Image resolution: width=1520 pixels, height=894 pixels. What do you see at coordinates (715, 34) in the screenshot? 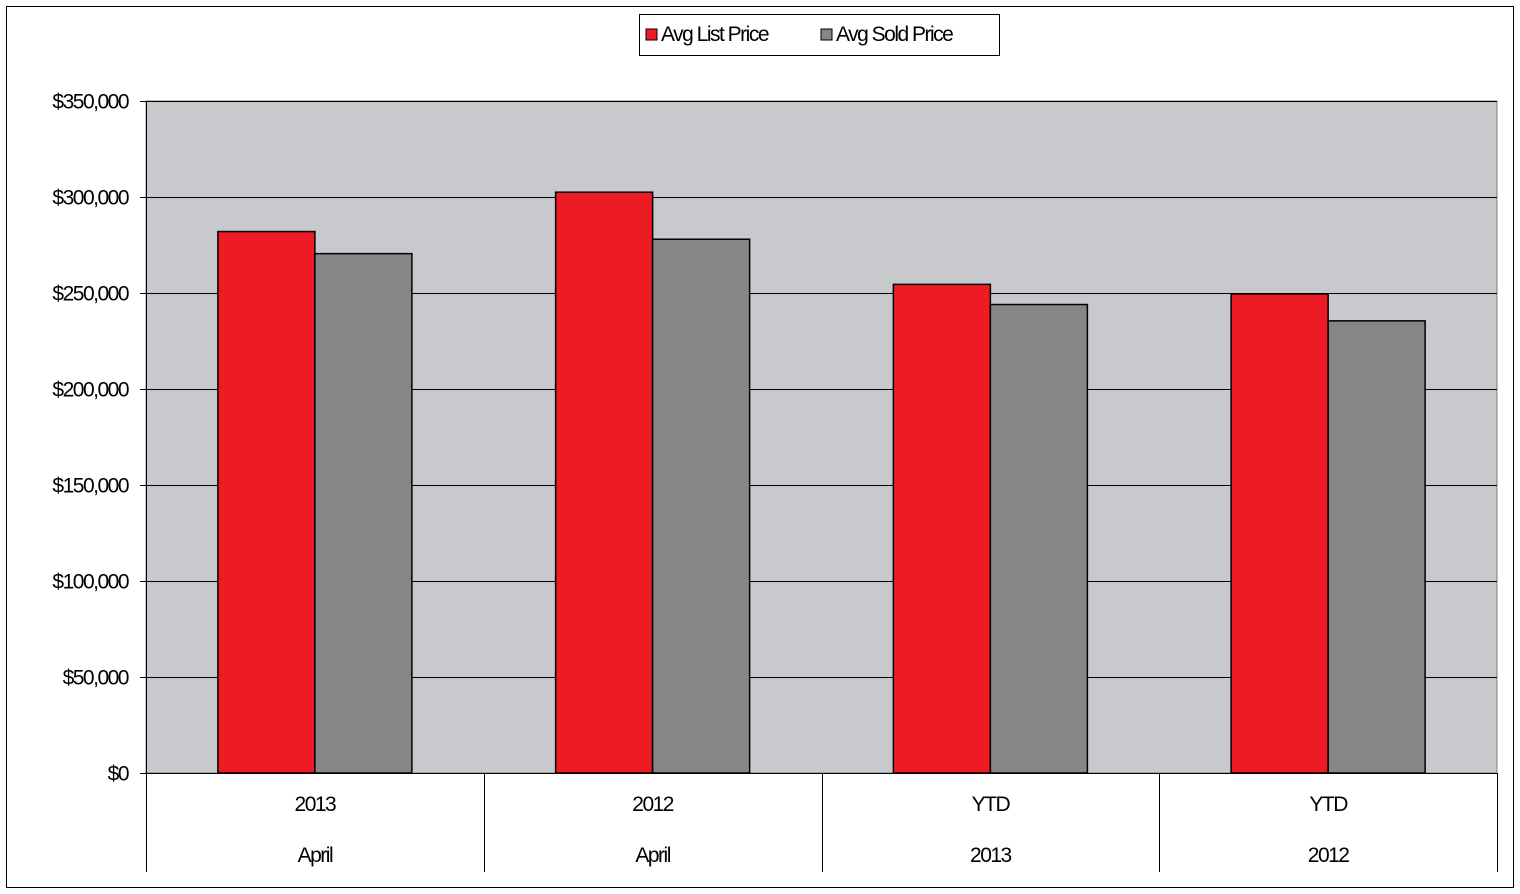
I see `legend-label: Avg List Price` at bounding box center [715, 34].